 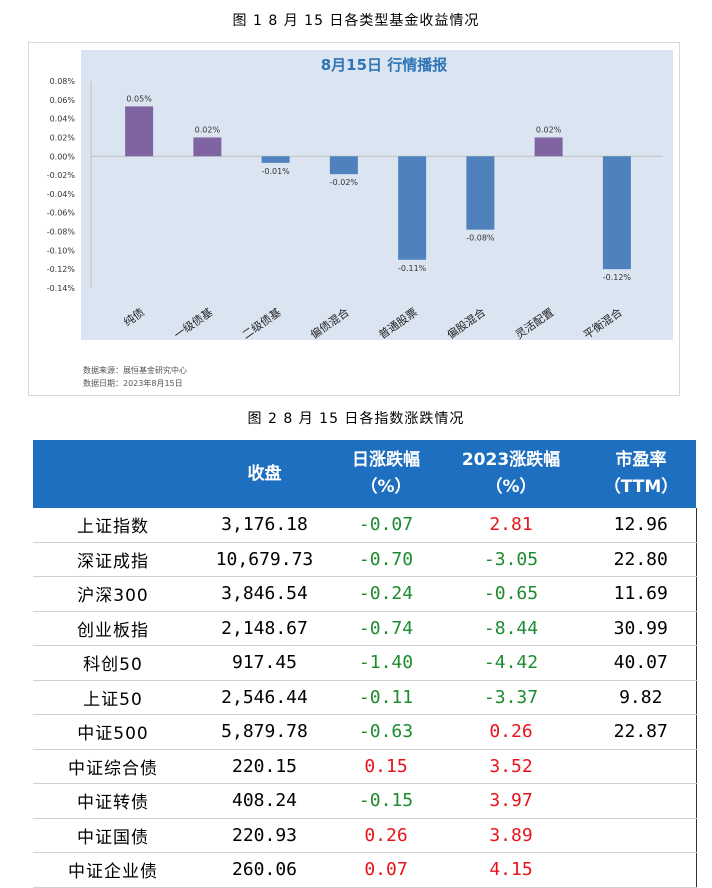 I want to click on day-change: -0.11, so click(x=386, y=697).